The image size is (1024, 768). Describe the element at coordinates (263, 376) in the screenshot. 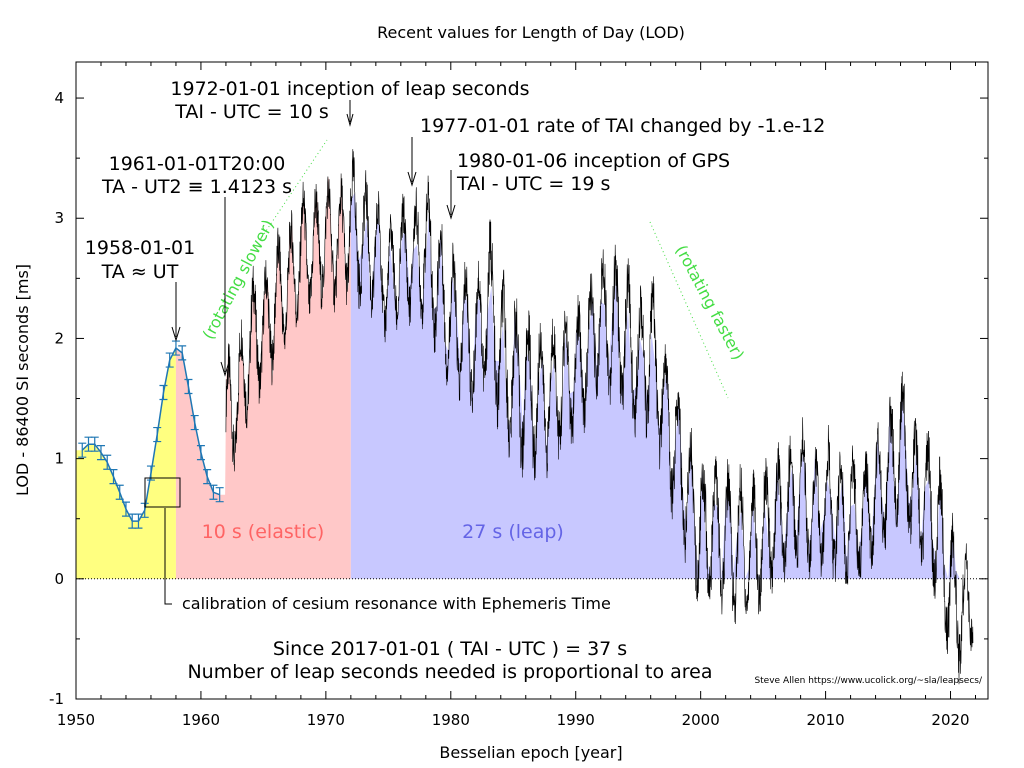

I see `region-elastic` at that location.